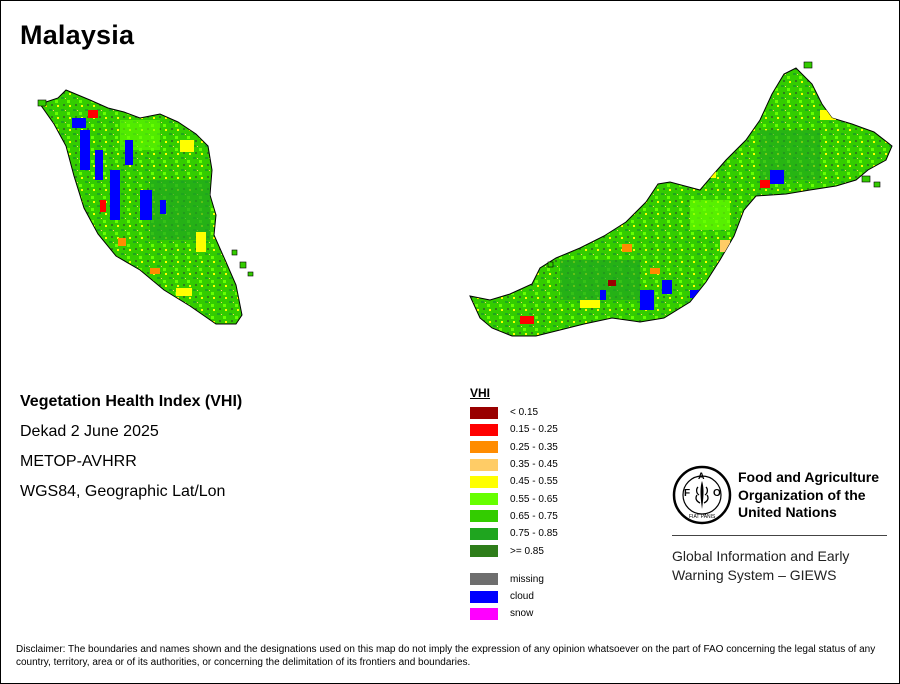 The image size is (900, 684). I want to click on fao-logo-o: O, so click(717, 493).